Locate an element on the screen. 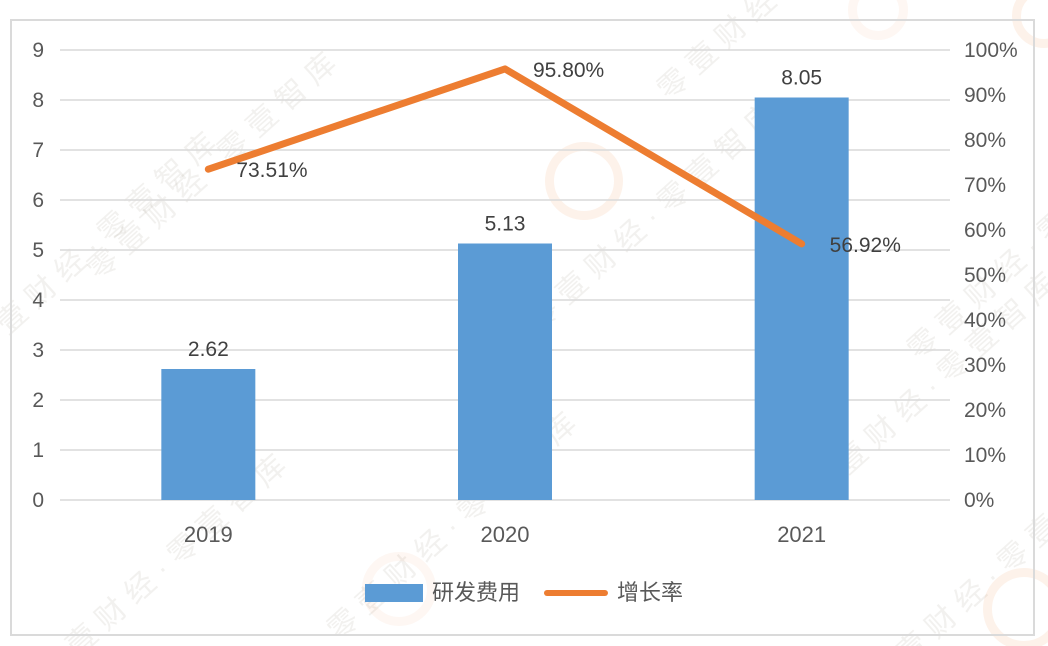 Image resolution: width=1048 pixels, height=646 pixels. left-axis-tick-label: 1 is located at coordinates (38, 450).